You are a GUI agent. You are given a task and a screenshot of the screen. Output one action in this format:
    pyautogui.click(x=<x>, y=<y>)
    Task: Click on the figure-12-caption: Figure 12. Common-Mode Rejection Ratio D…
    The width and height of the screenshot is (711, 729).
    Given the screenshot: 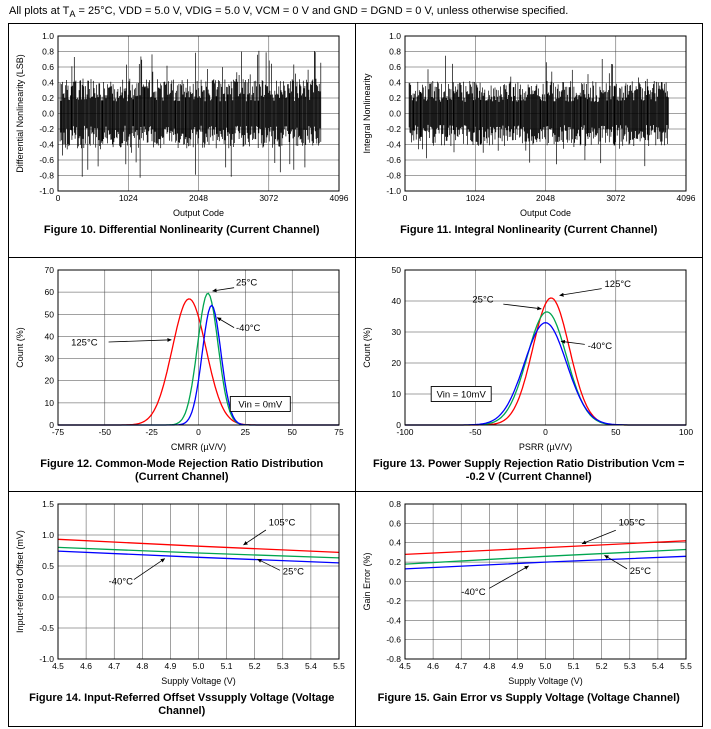 What is the action you would take?
    pyautogui.click(x=182, y=471)
    